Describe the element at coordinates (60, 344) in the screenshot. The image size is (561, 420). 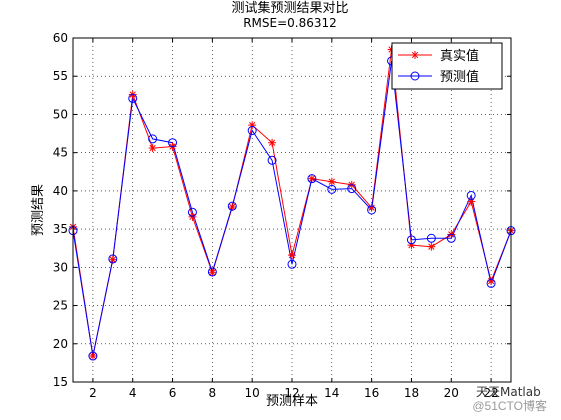
I see `y-tick-label: 20` at that location.